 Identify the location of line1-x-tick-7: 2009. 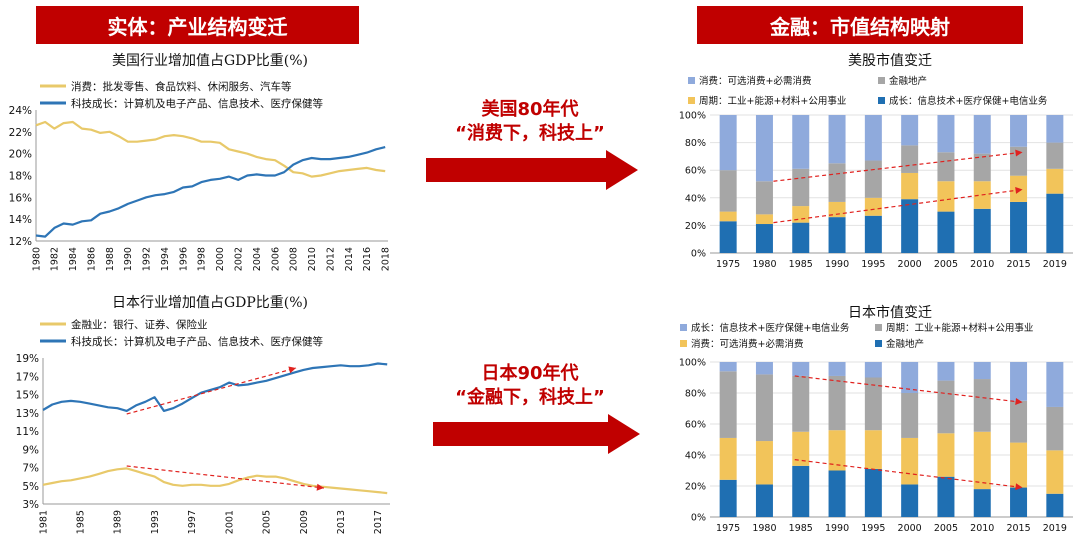
(304, 522).